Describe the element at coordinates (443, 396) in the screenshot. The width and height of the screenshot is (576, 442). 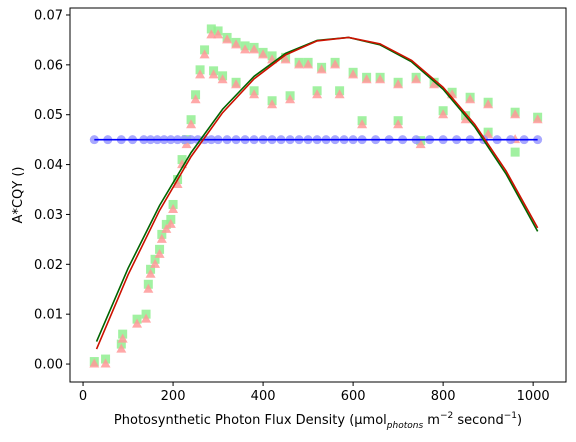
I see `x-tick-label: 800` at that location.